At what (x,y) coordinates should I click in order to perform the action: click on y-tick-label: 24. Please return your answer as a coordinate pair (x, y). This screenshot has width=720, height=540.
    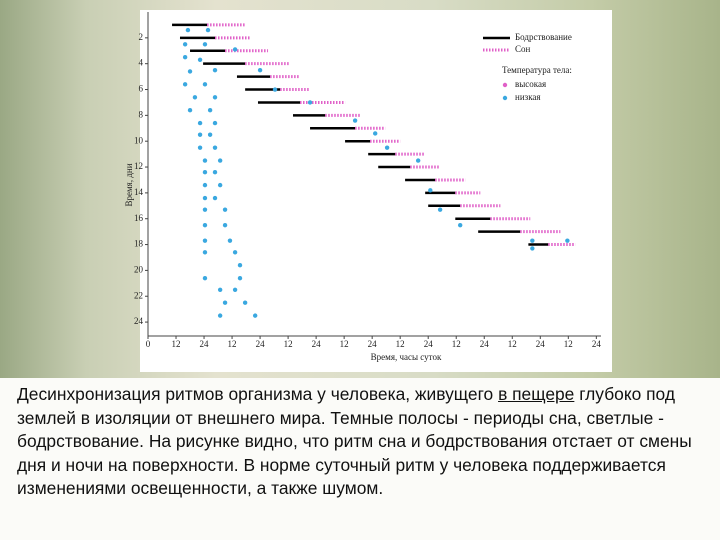
    Looking at the image, I should click on (139, 321).